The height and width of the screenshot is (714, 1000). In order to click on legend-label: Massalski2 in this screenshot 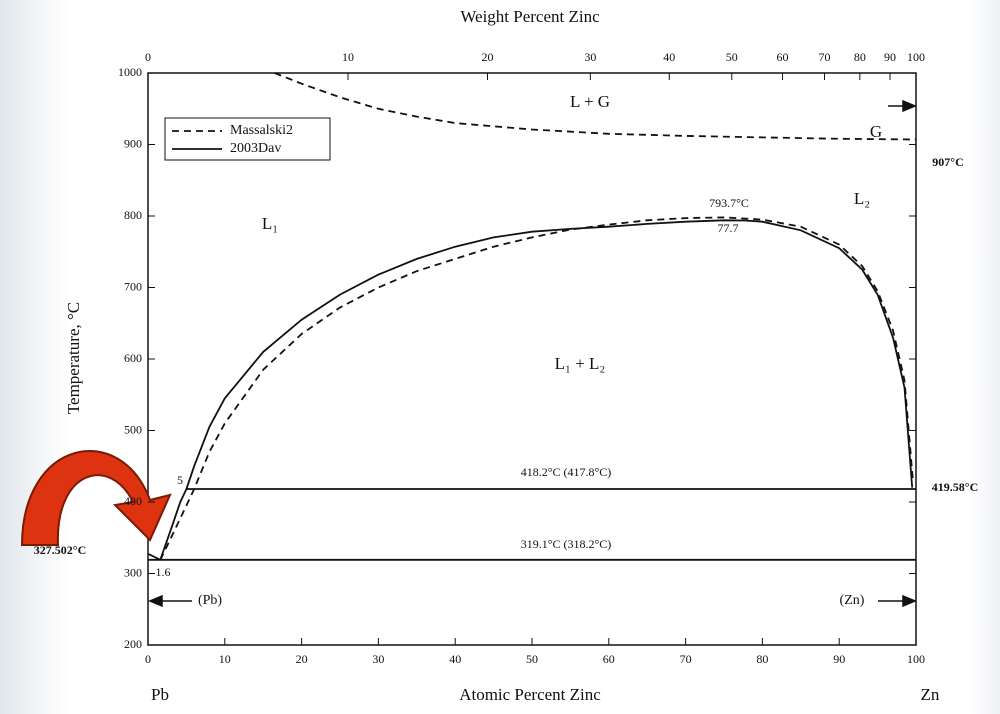, I will do `click(261, 130)`.